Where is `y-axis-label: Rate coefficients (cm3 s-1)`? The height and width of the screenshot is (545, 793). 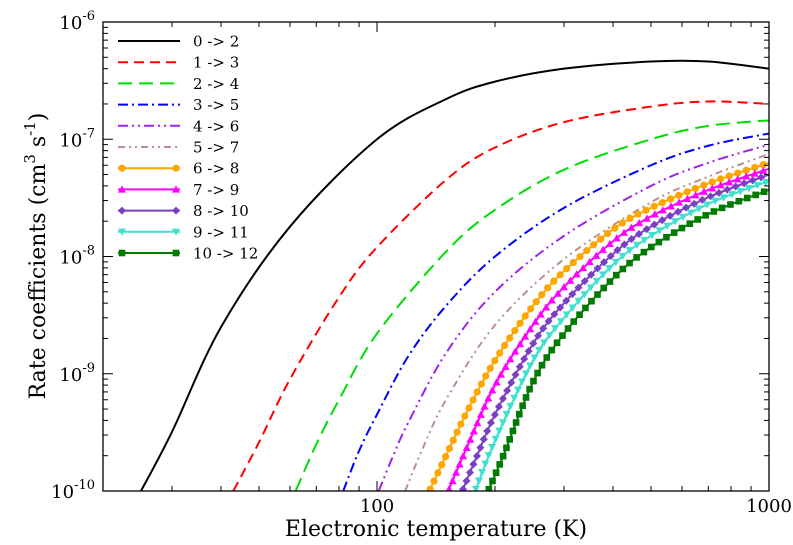 y-axis-label: Rate coefficients (cm3 s-1) is located at coordinates (36, 256).